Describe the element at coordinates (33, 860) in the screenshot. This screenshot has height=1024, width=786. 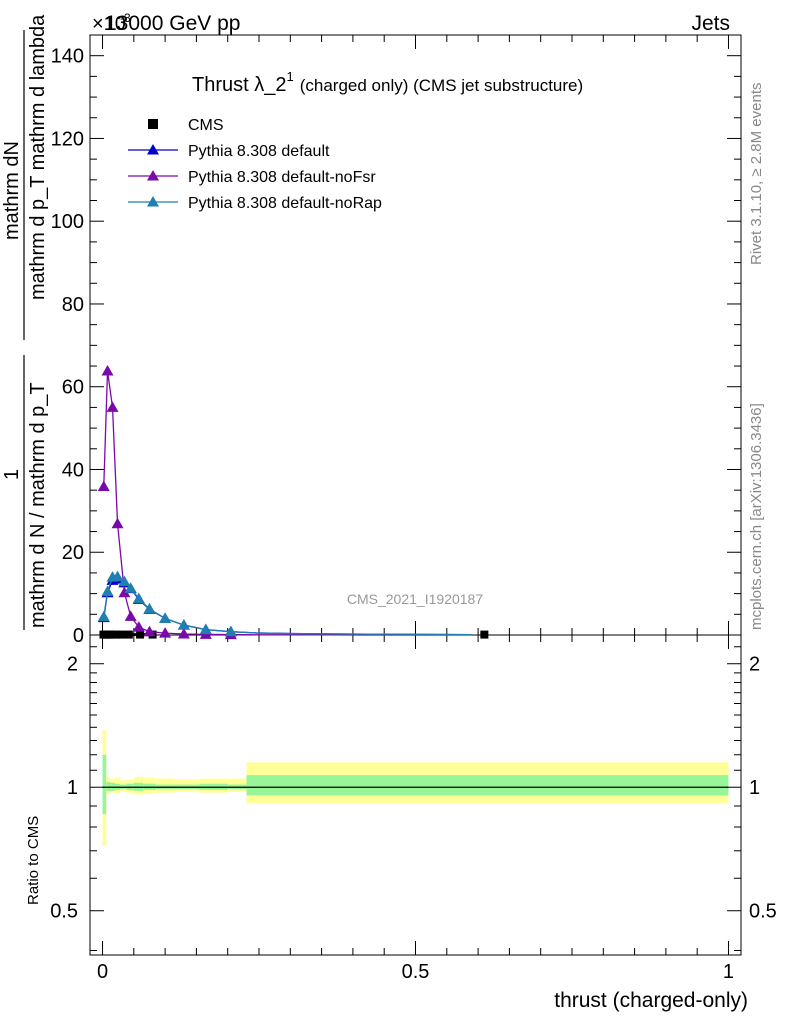
I see `ratio-y-axis-label: Ratio to CMS` at that location.